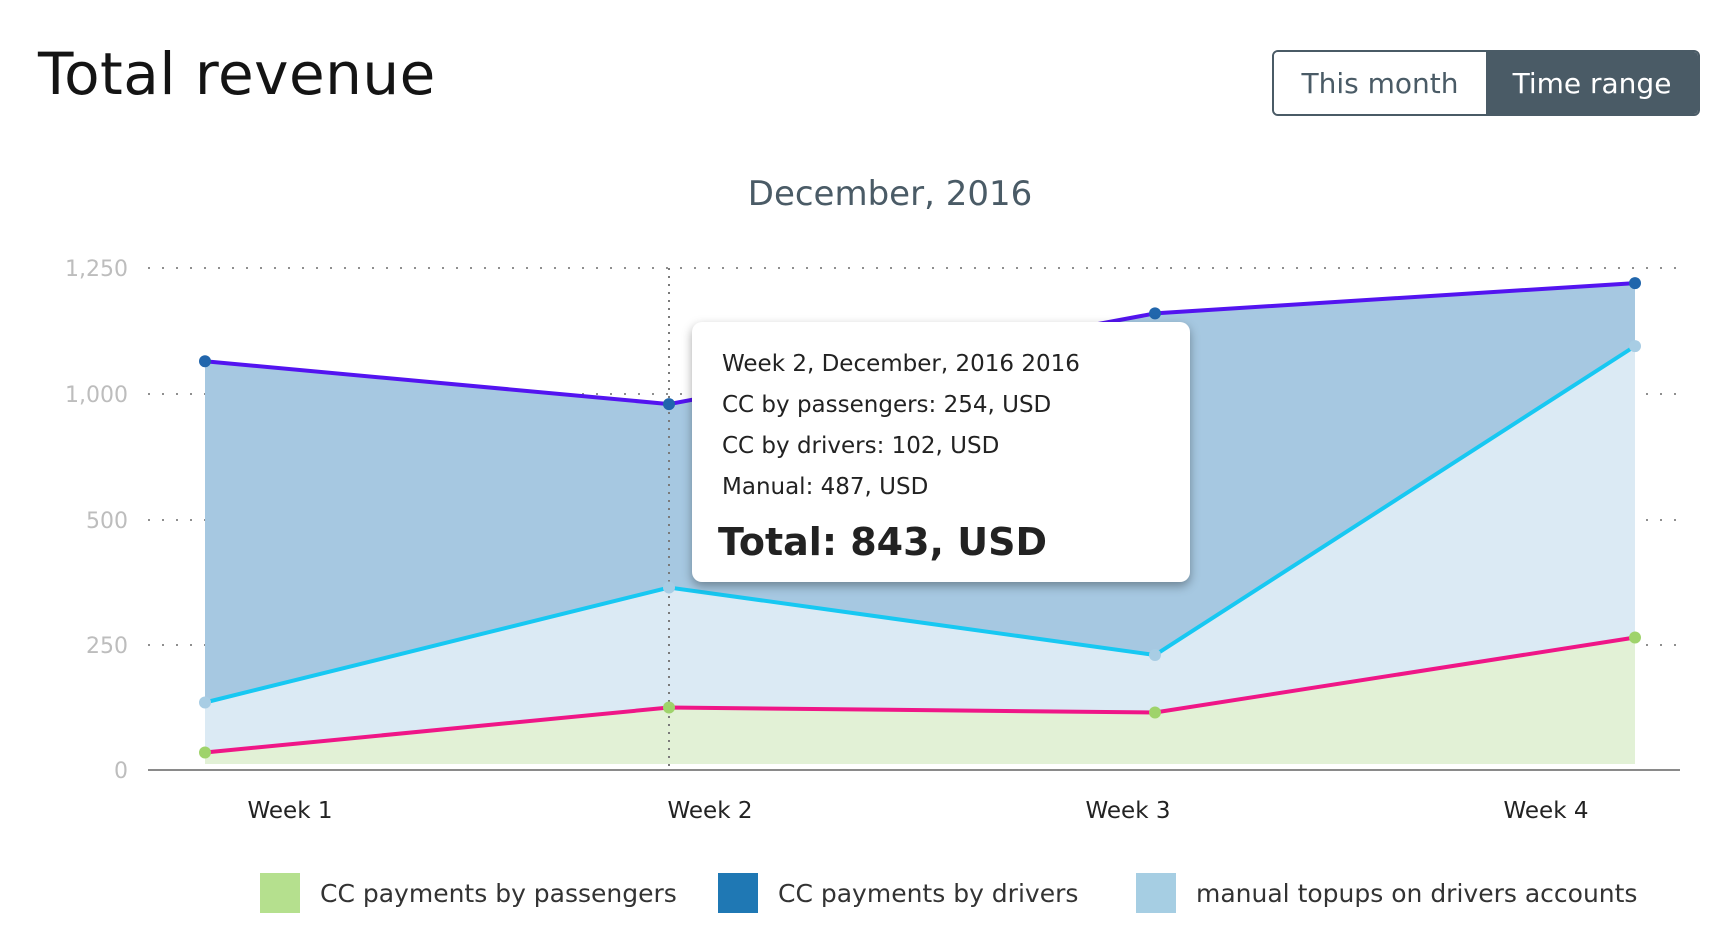 The height and width of the screenshot is (944, 1722). Describe the element at coordinates (825, 487) in the screenshot. I see `tooltip-line: Manual: 487, USD` at that location.